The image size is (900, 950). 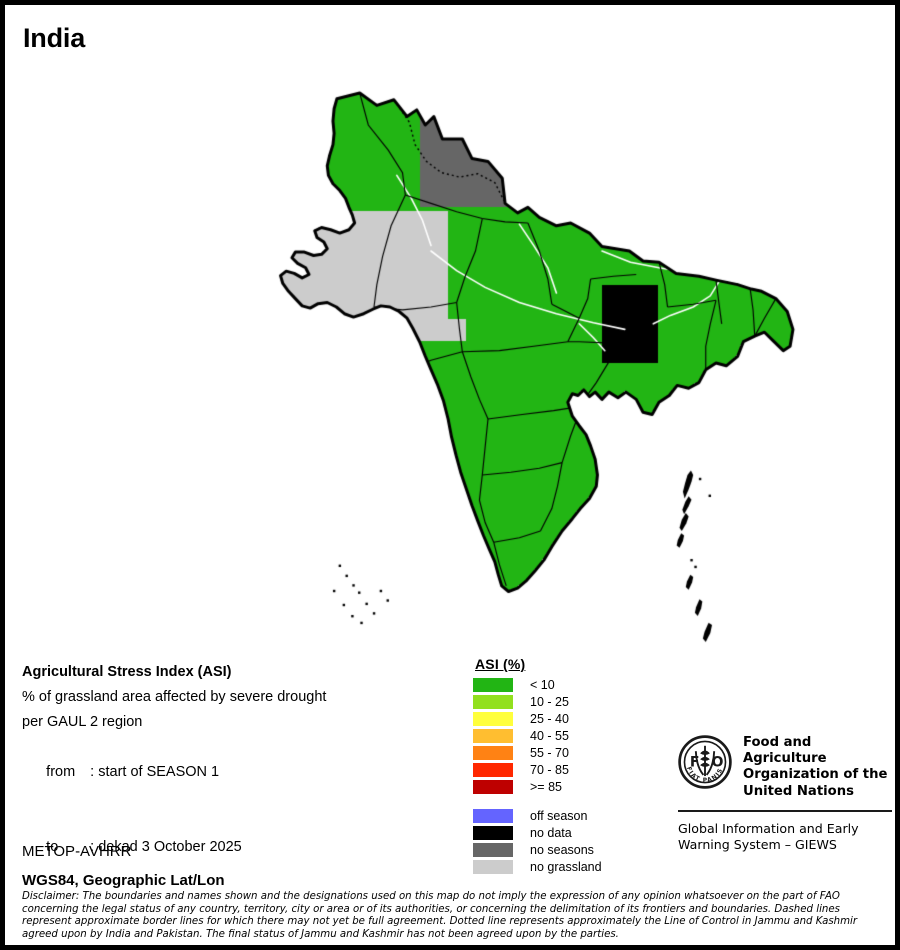 I want to click on projection-label: WGS84, Geographic Lat/Lon, so click(x=123, y=880).